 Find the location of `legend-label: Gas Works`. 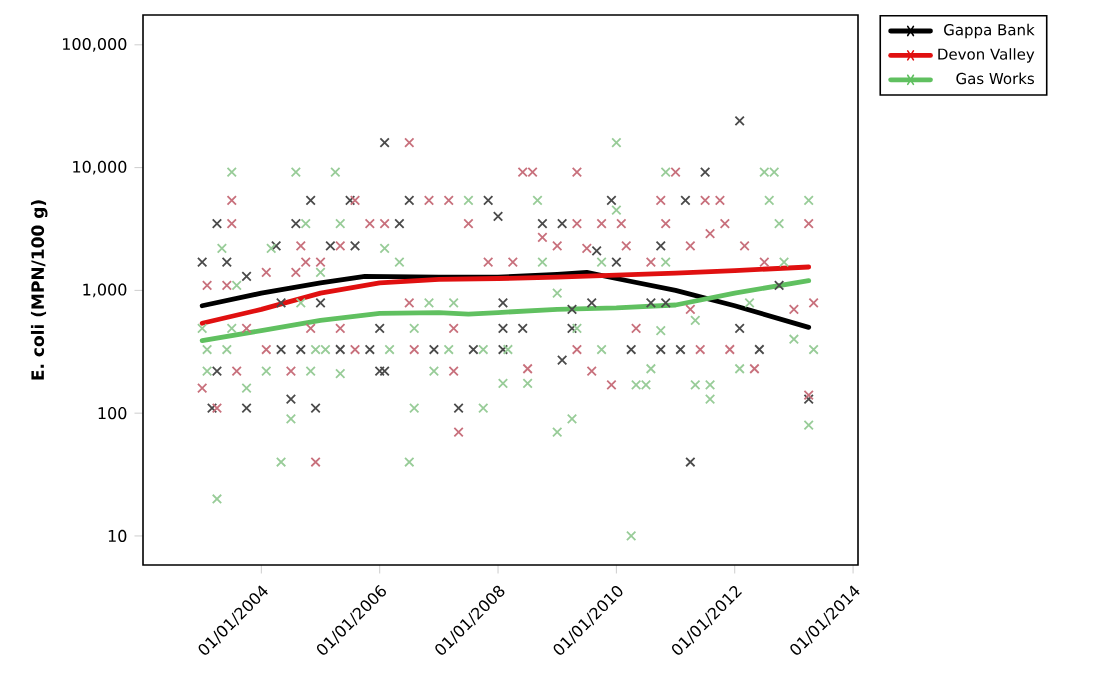

legend-label: Gas Works is located at coordinates (995, 78).